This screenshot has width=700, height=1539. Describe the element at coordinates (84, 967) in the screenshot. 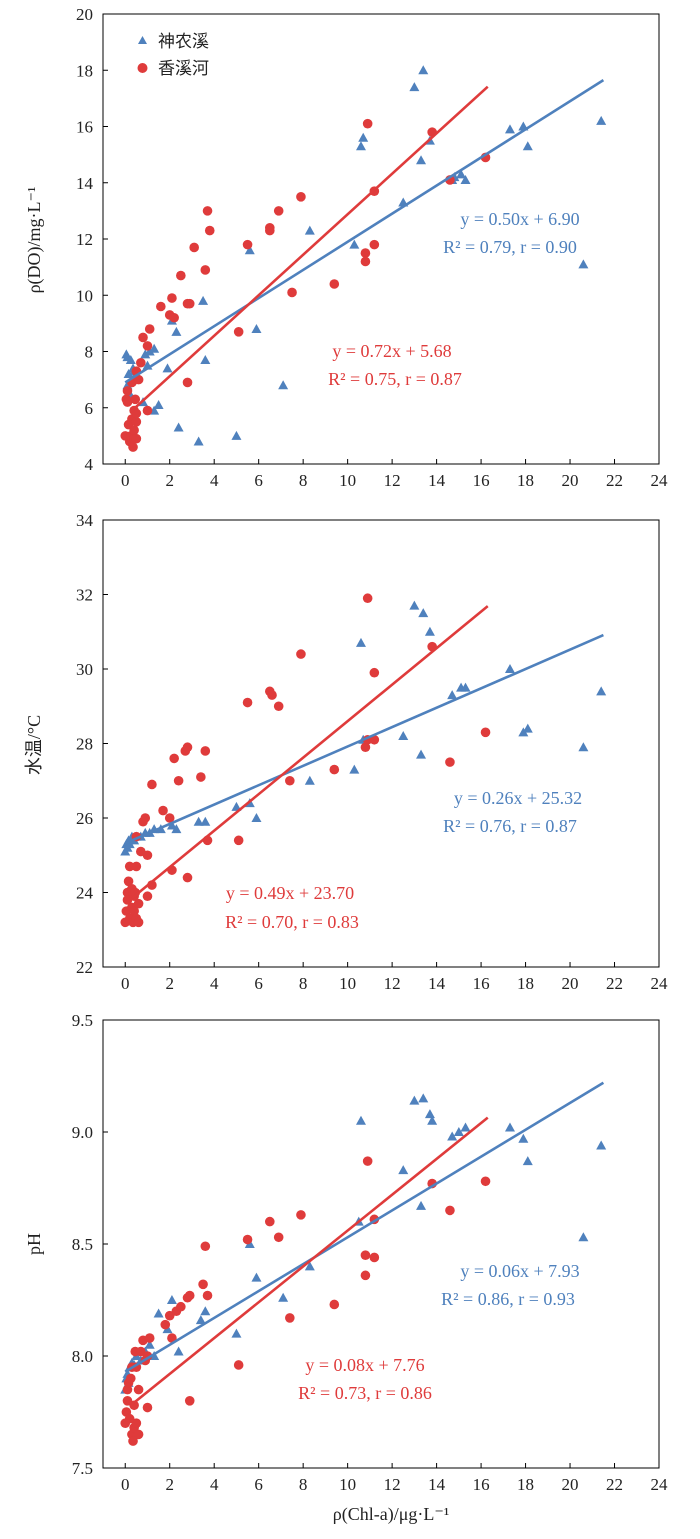

I see `y-tick-label: 22` at that location.